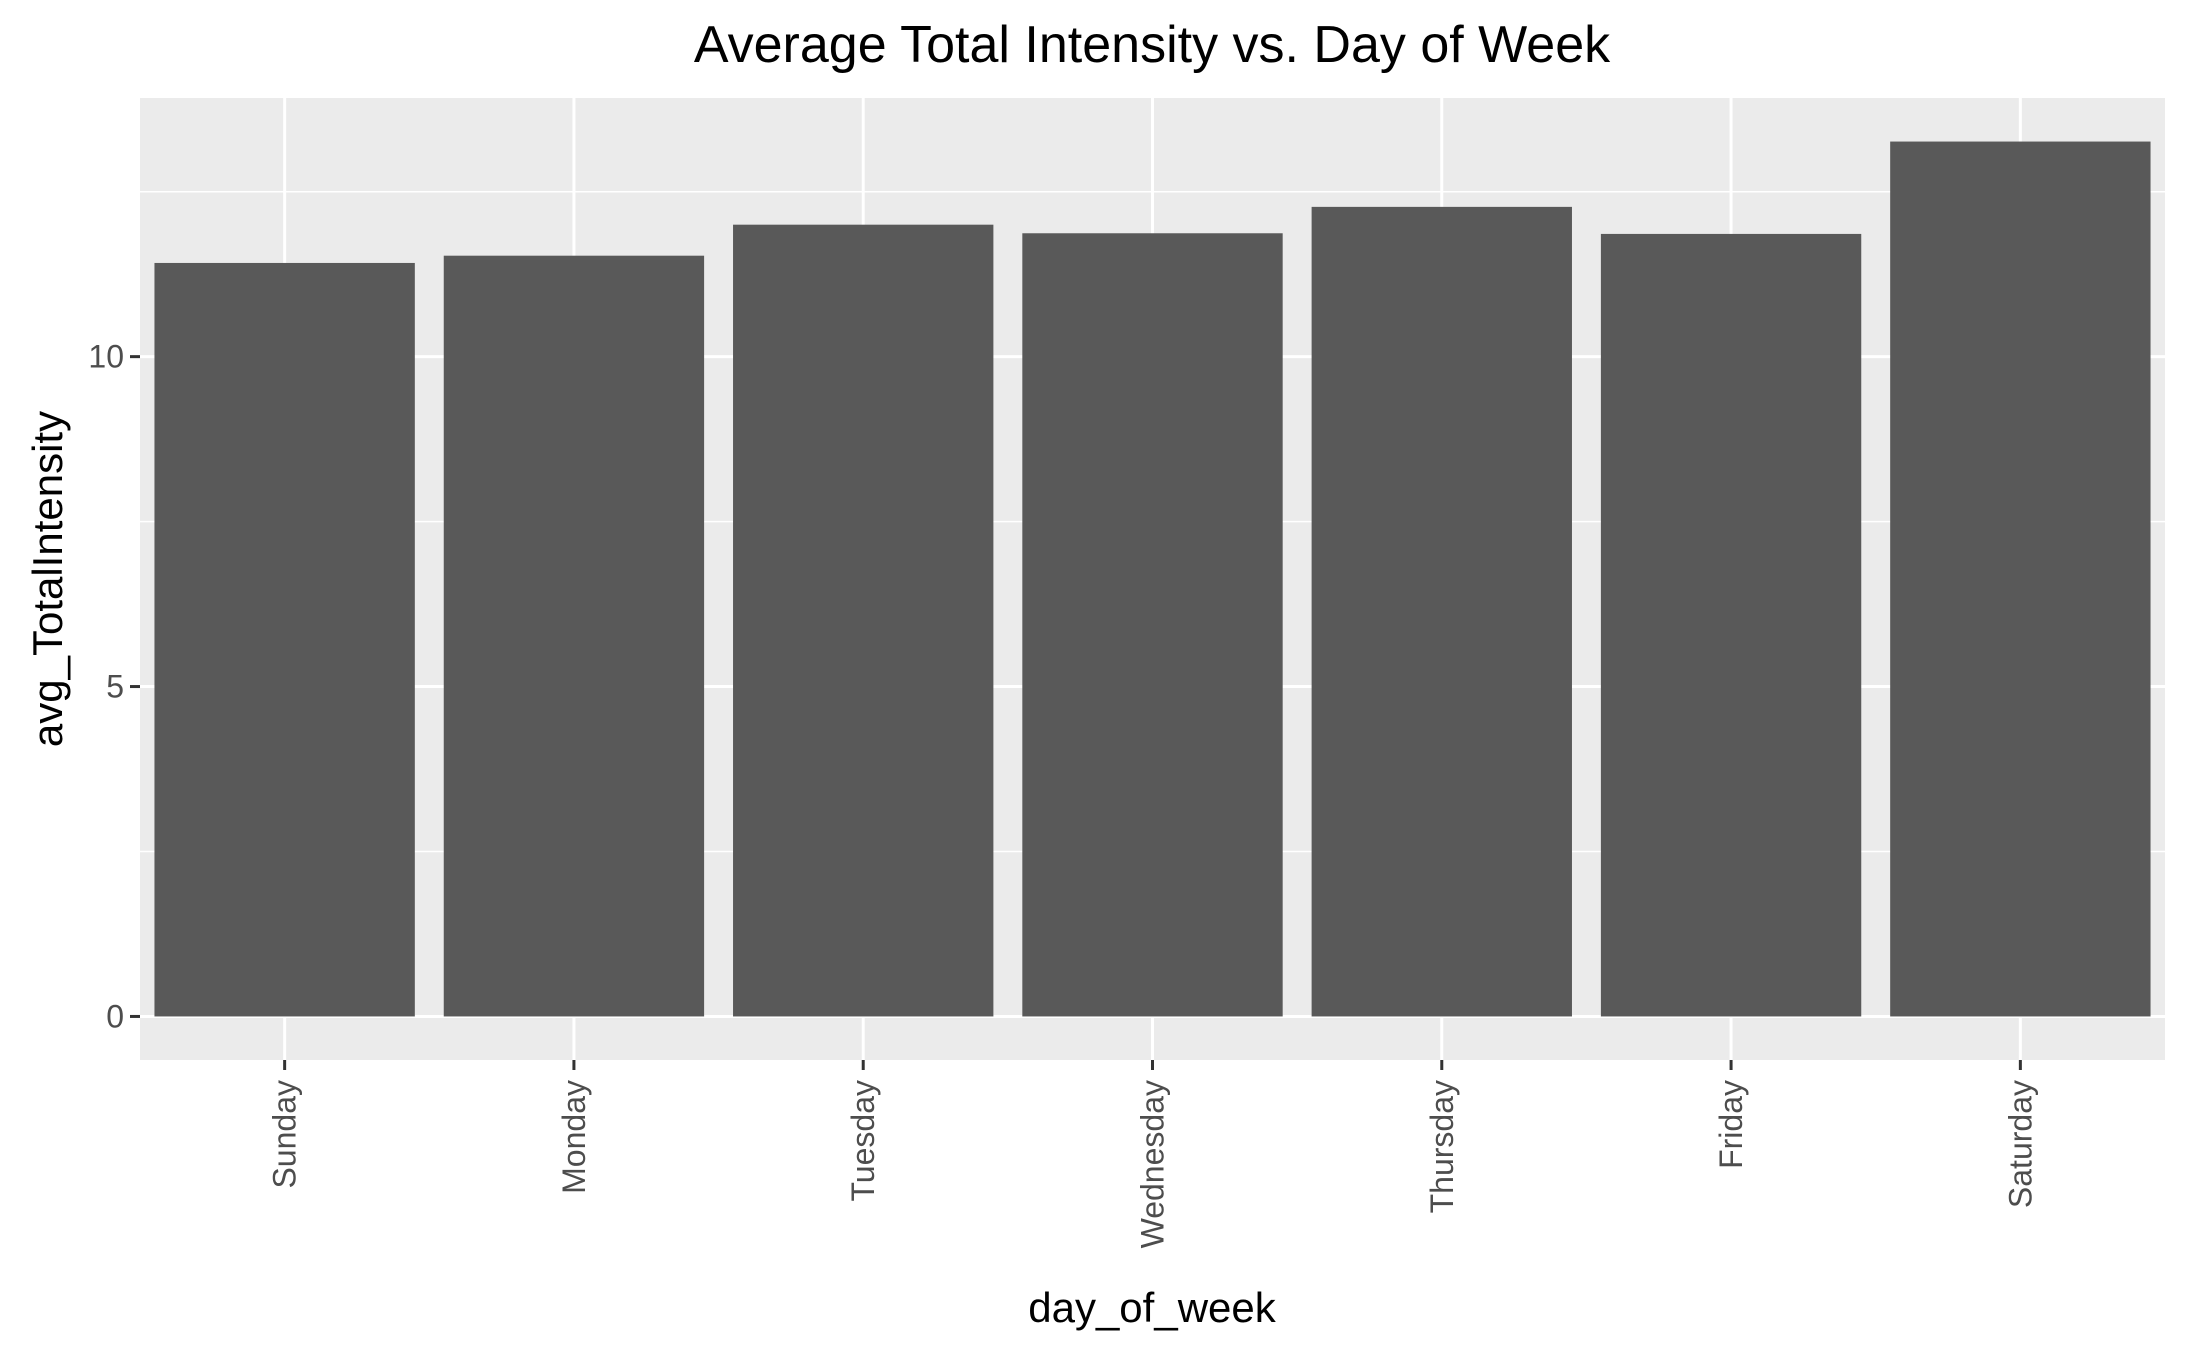 This screenshot has height=1351, width=2187. Describe the element at coordinates (285, 1134) in the screenshot. I see `x-tick-label: Sunday` at that location.